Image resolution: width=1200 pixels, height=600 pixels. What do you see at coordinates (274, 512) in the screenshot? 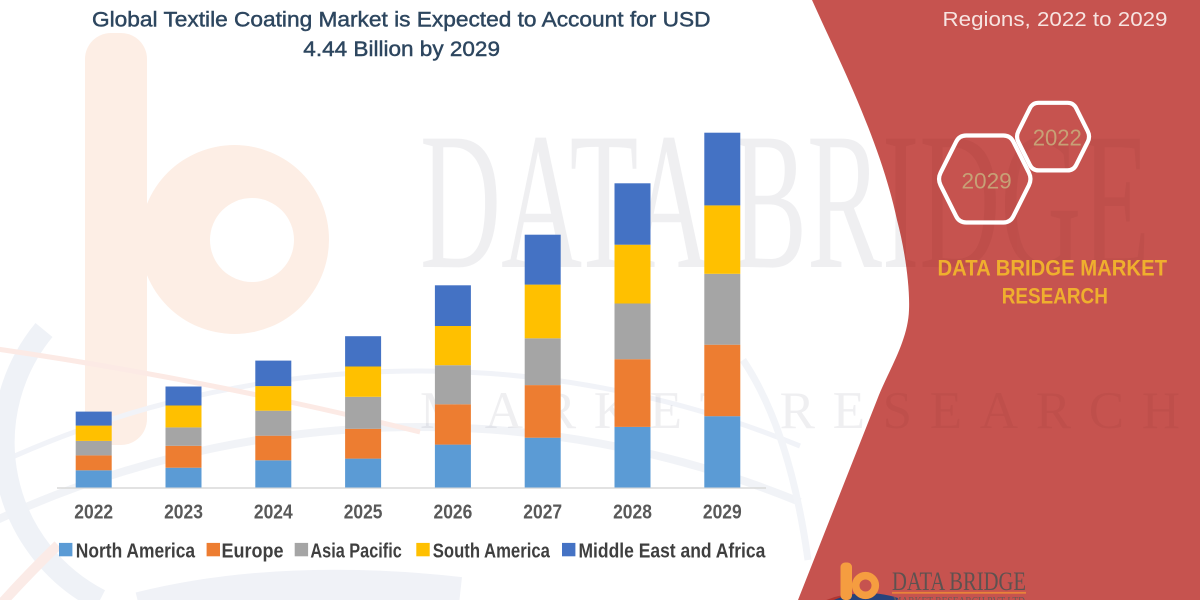
I see `svg-text: 2024` at bounding box center [274, 512].